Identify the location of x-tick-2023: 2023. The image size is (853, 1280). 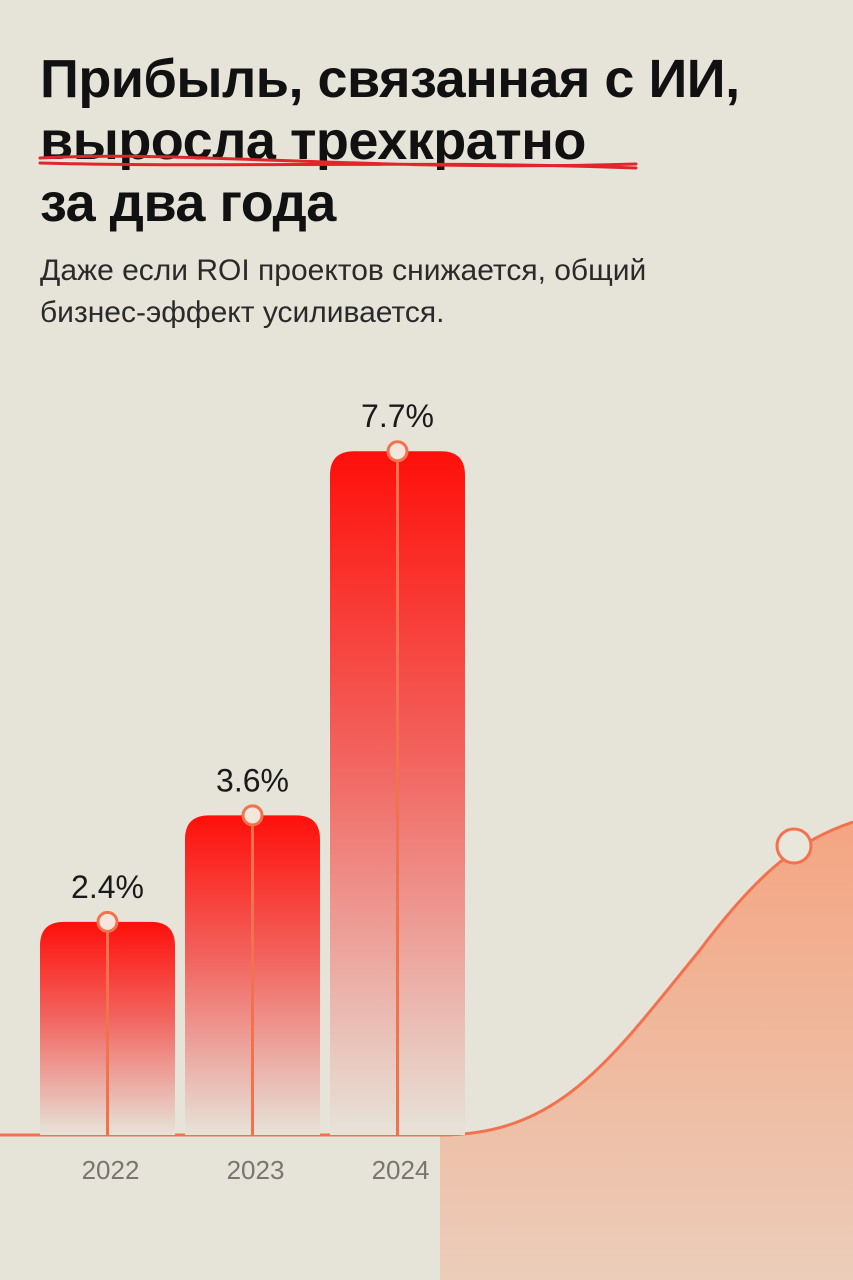
(256, 1170).